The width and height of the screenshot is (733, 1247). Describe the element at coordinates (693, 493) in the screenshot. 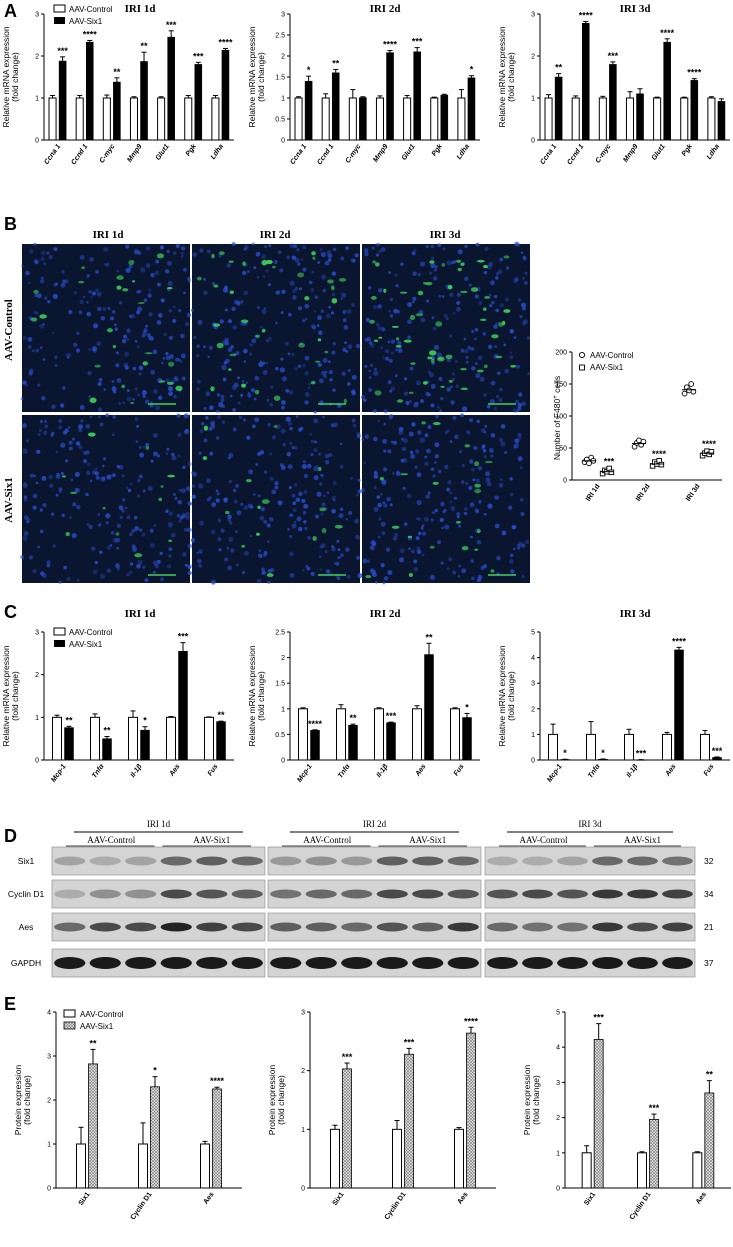

I see `x-tick-label: IRI 3d` at that location.